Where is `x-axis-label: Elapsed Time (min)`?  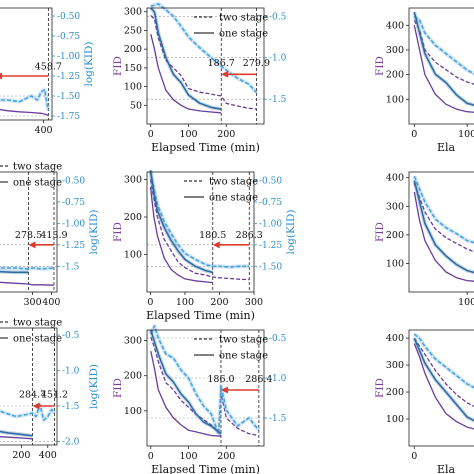
x-axis-label: Elapsed Time (min) is located at coordinates (205, 147).